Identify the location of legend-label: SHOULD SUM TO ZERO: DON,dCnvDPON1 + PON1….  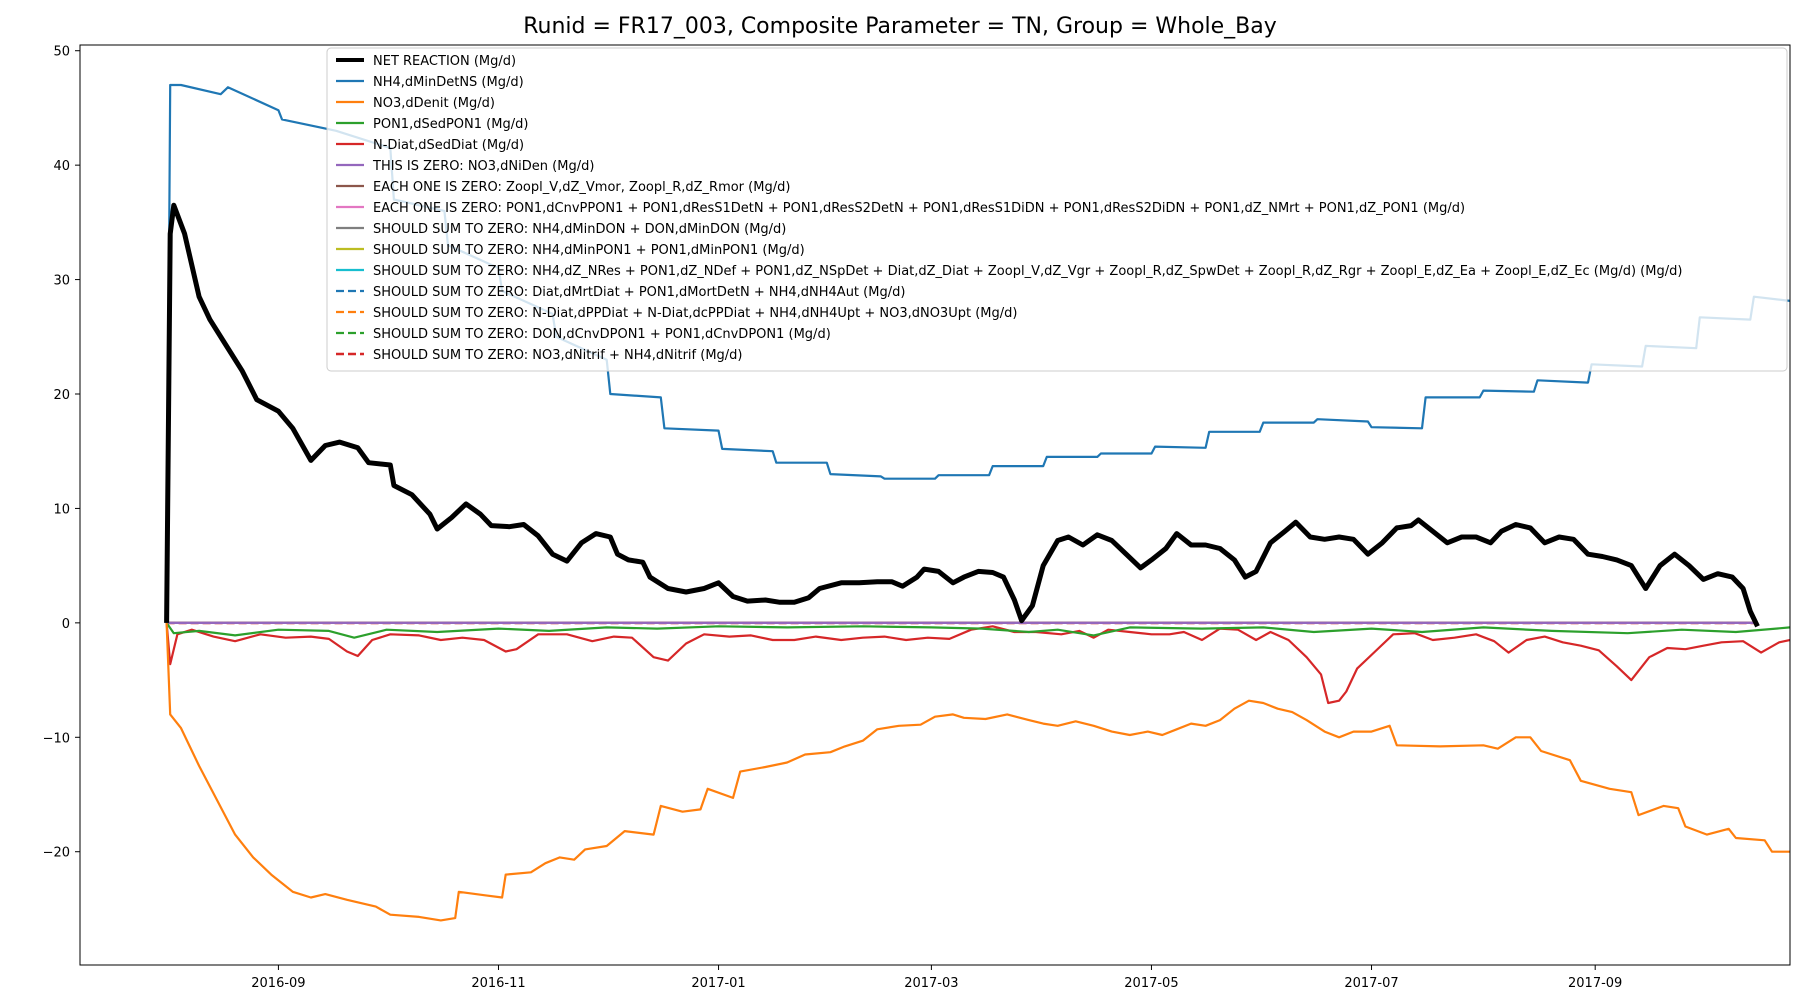
(602, 334).